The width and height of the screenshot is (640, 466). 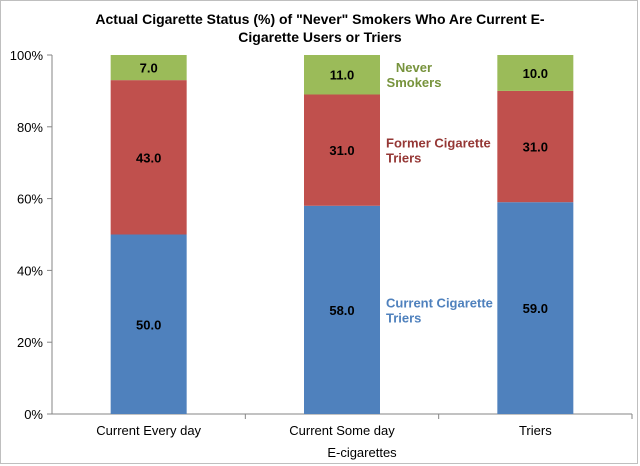 I want to click on y-tick-label: 80%, so click(x=30, y=127).